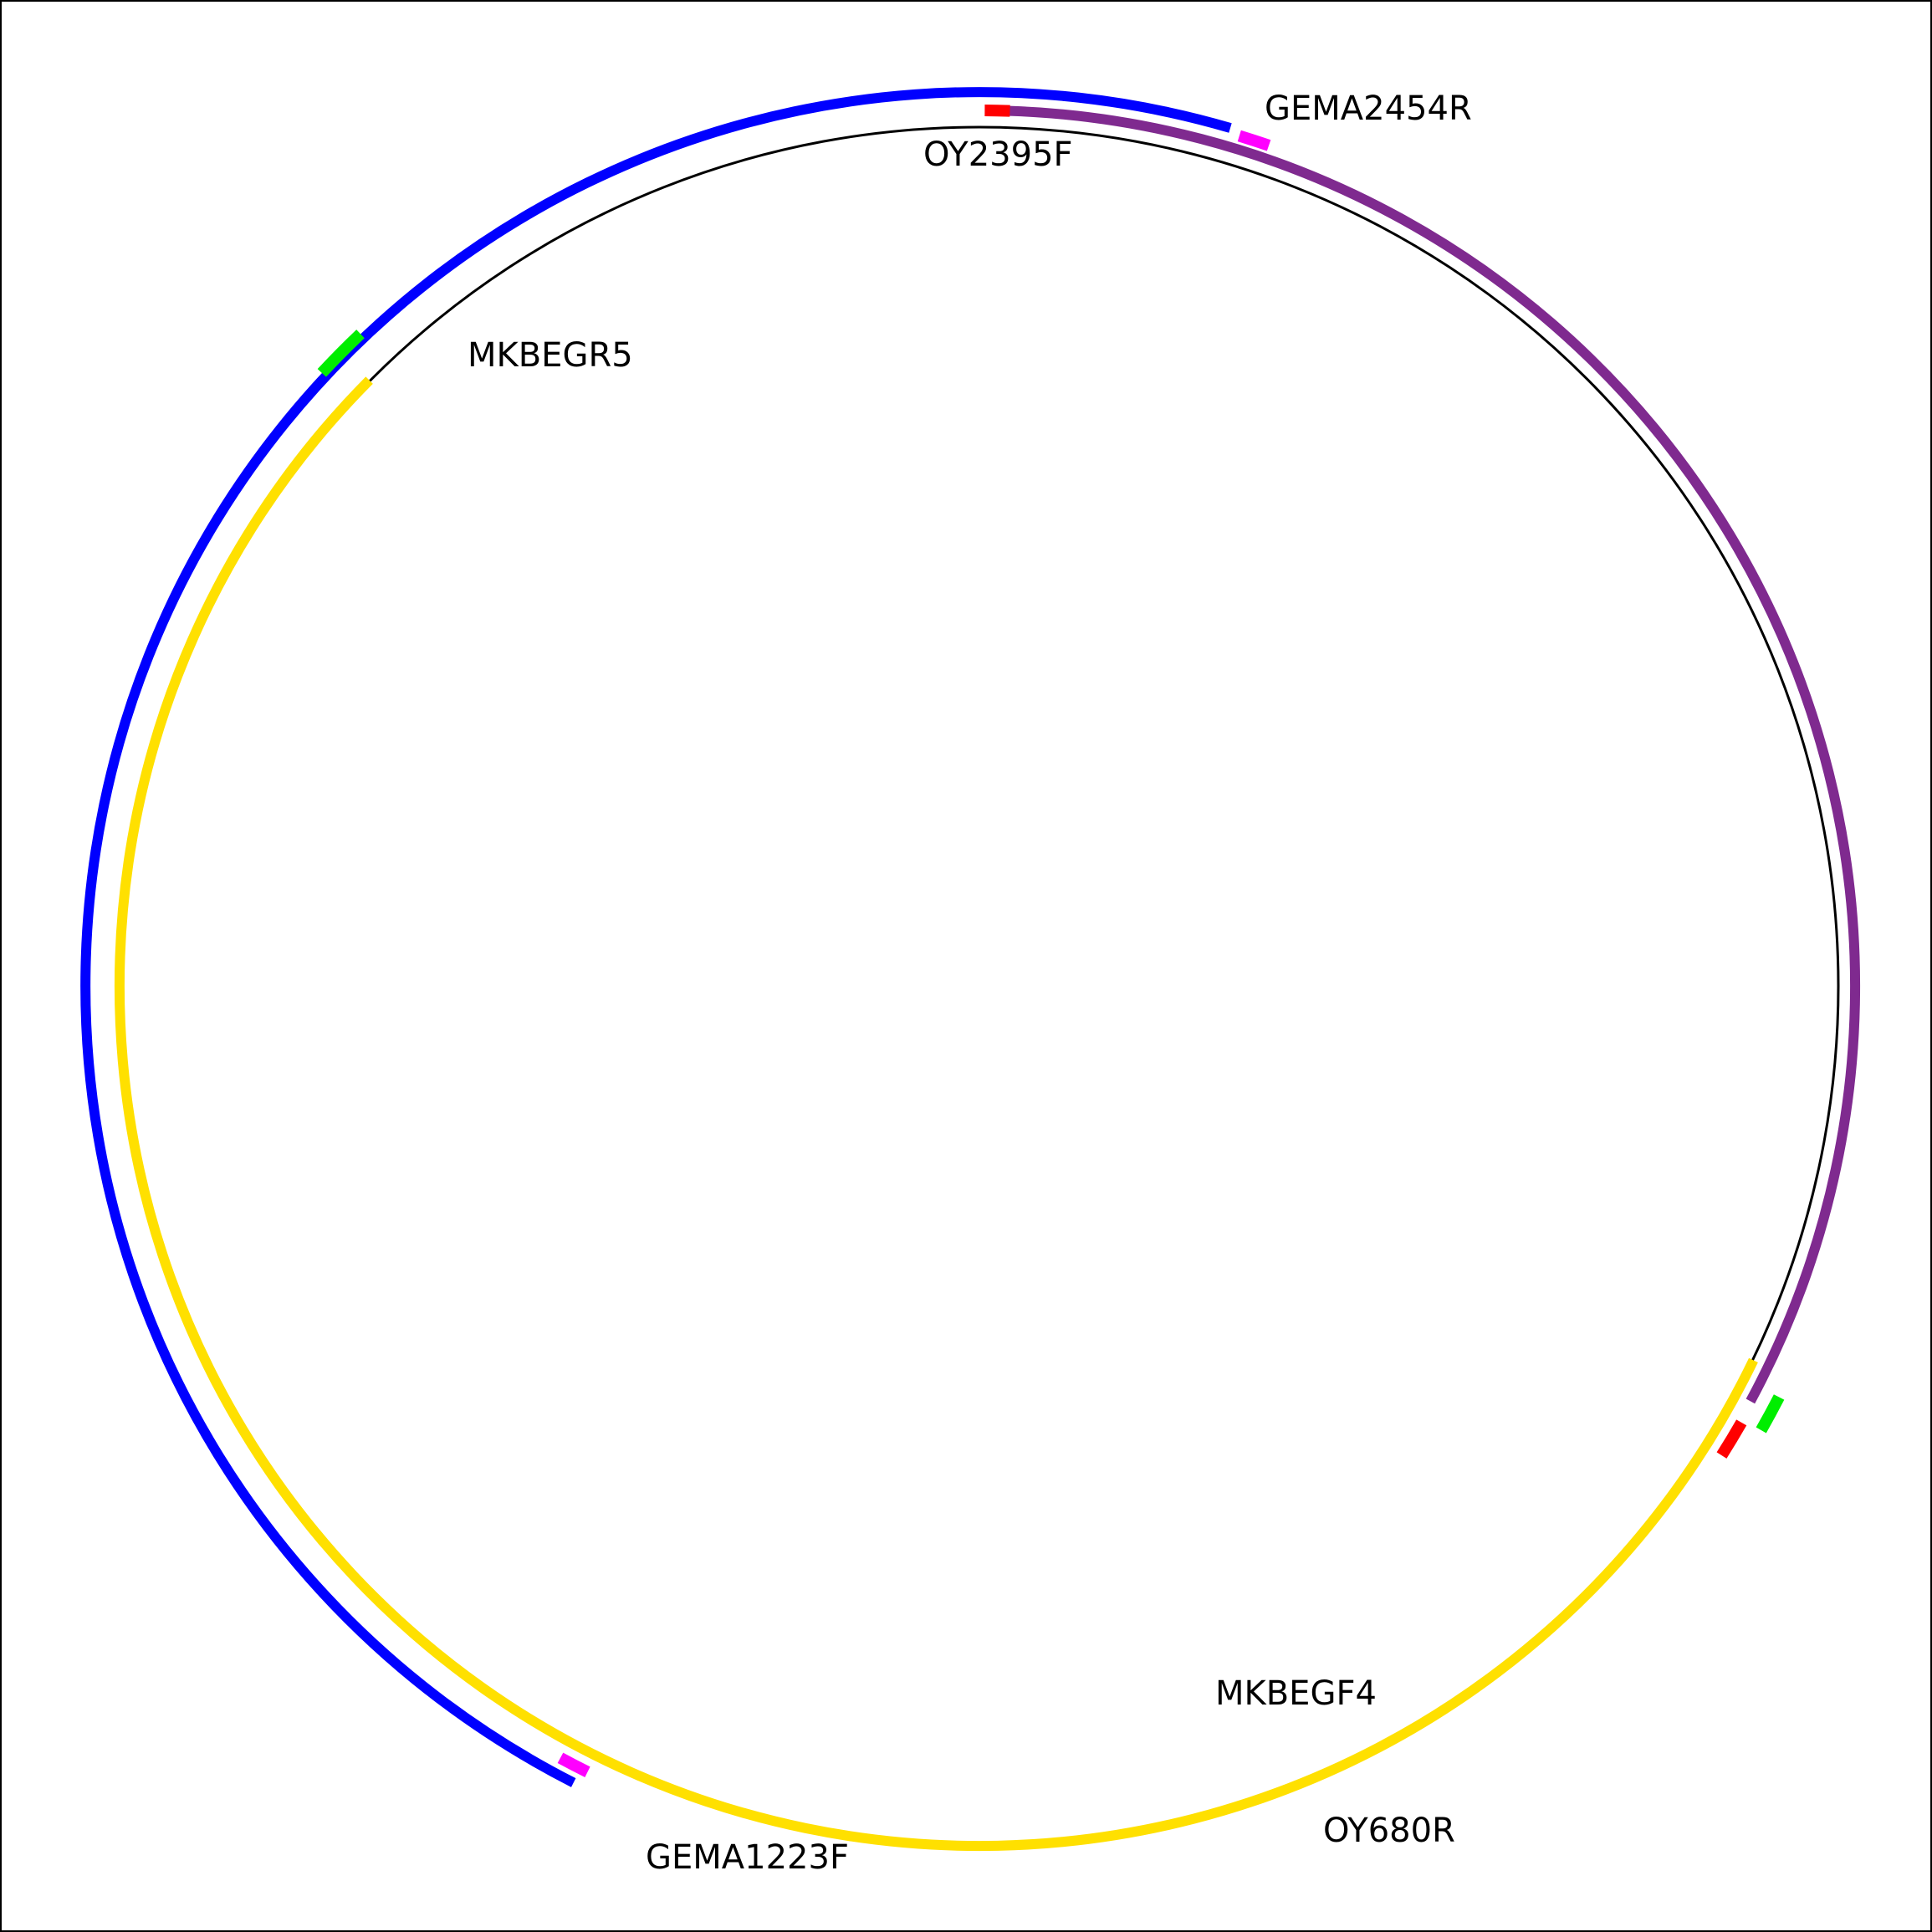 The width and height of the screenshot is (1932, 1932). Describe the element at coordinates (550, 355) in the screenshot. I see `primer-label-mkbegr5: MKBEGR5` at that location.